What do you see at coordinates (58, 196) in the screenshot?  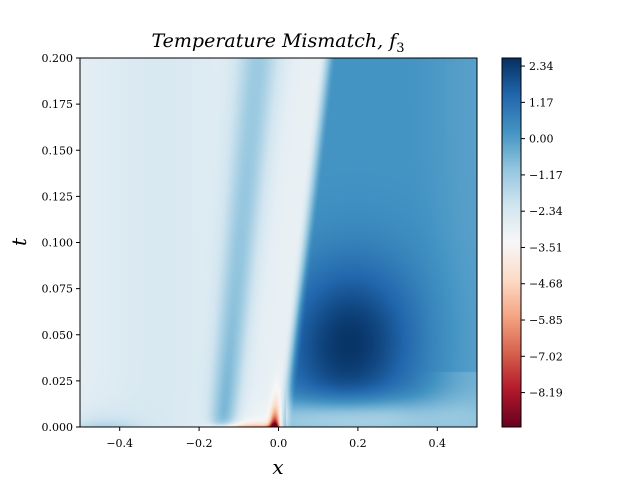 I see `y-tick-label: 0.125` at bounding box center [58, 196].